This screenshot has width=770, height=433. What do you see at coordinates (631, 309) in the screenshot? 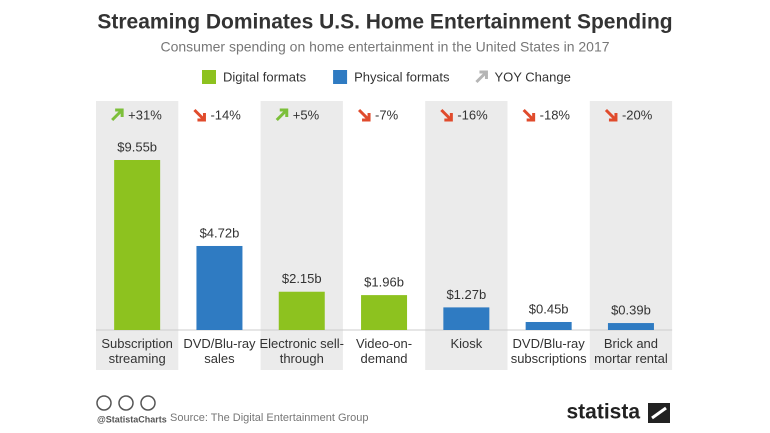
I see `value-label: $0.39b` at bounding box center [631, 309].